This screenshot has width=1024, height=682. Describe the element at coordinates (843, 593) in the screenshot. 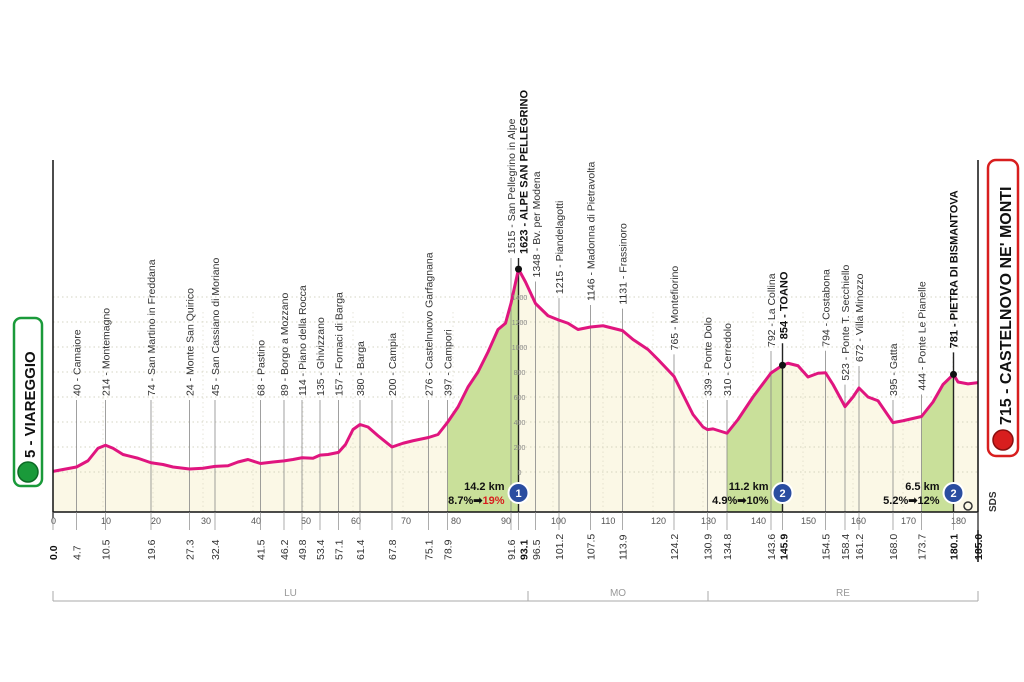

I see `region-label: RE` at that location.